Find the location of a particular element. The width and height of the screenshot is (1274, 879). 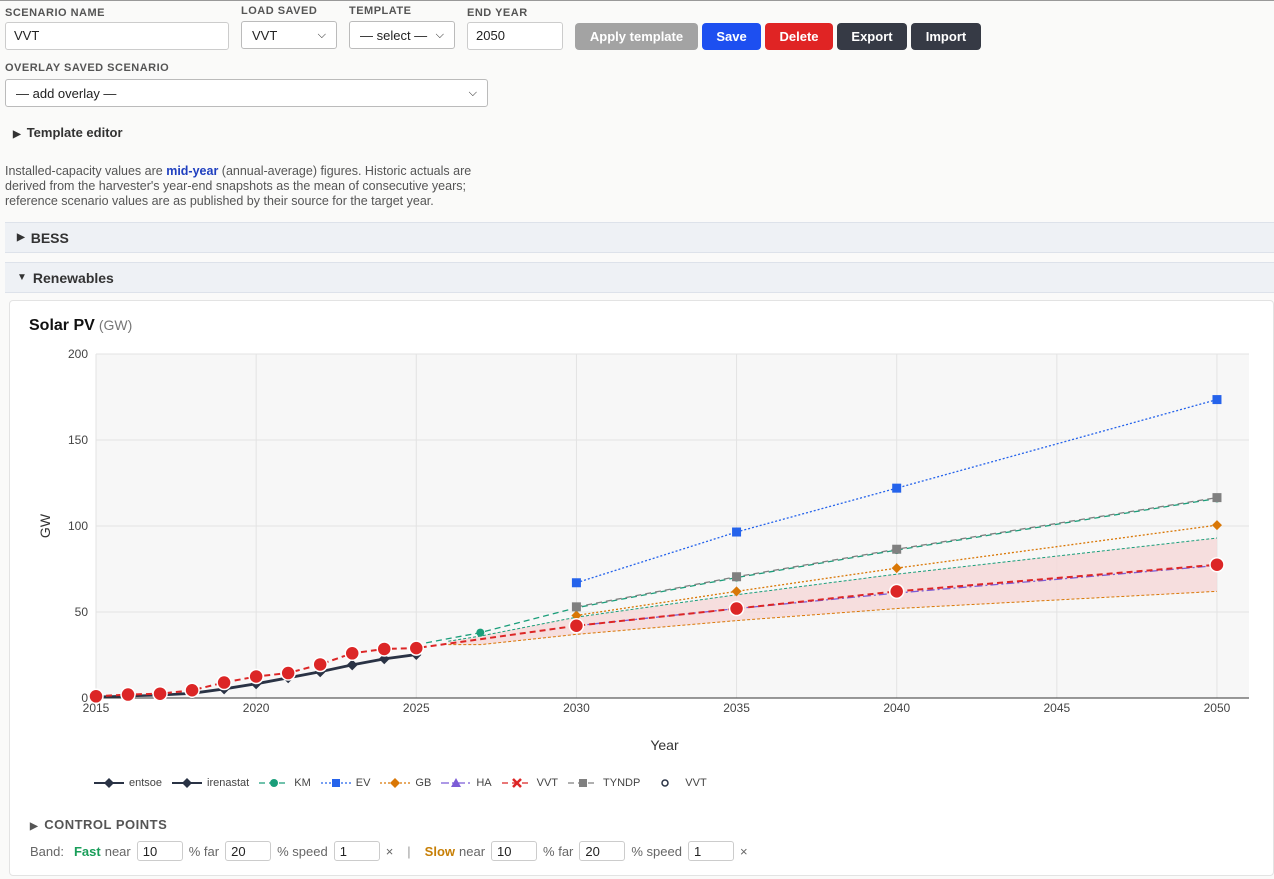

legend-item-gb: GB is located at coordinates (405, 783).